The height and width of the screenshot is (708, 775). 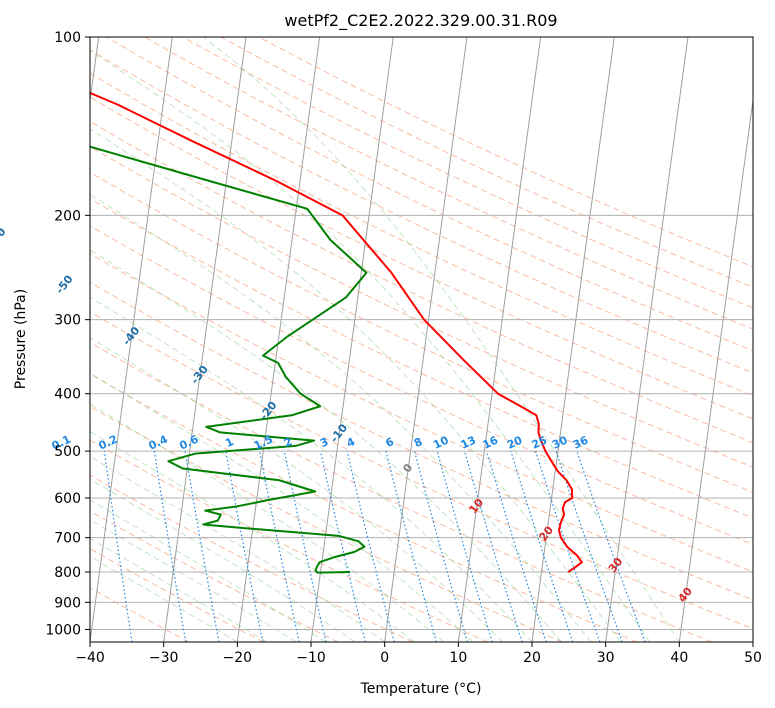 What do you see at coordinates (384, 658) in the screenshot?
I see `x-tick-label: 0` at bounding box center [384, 658].